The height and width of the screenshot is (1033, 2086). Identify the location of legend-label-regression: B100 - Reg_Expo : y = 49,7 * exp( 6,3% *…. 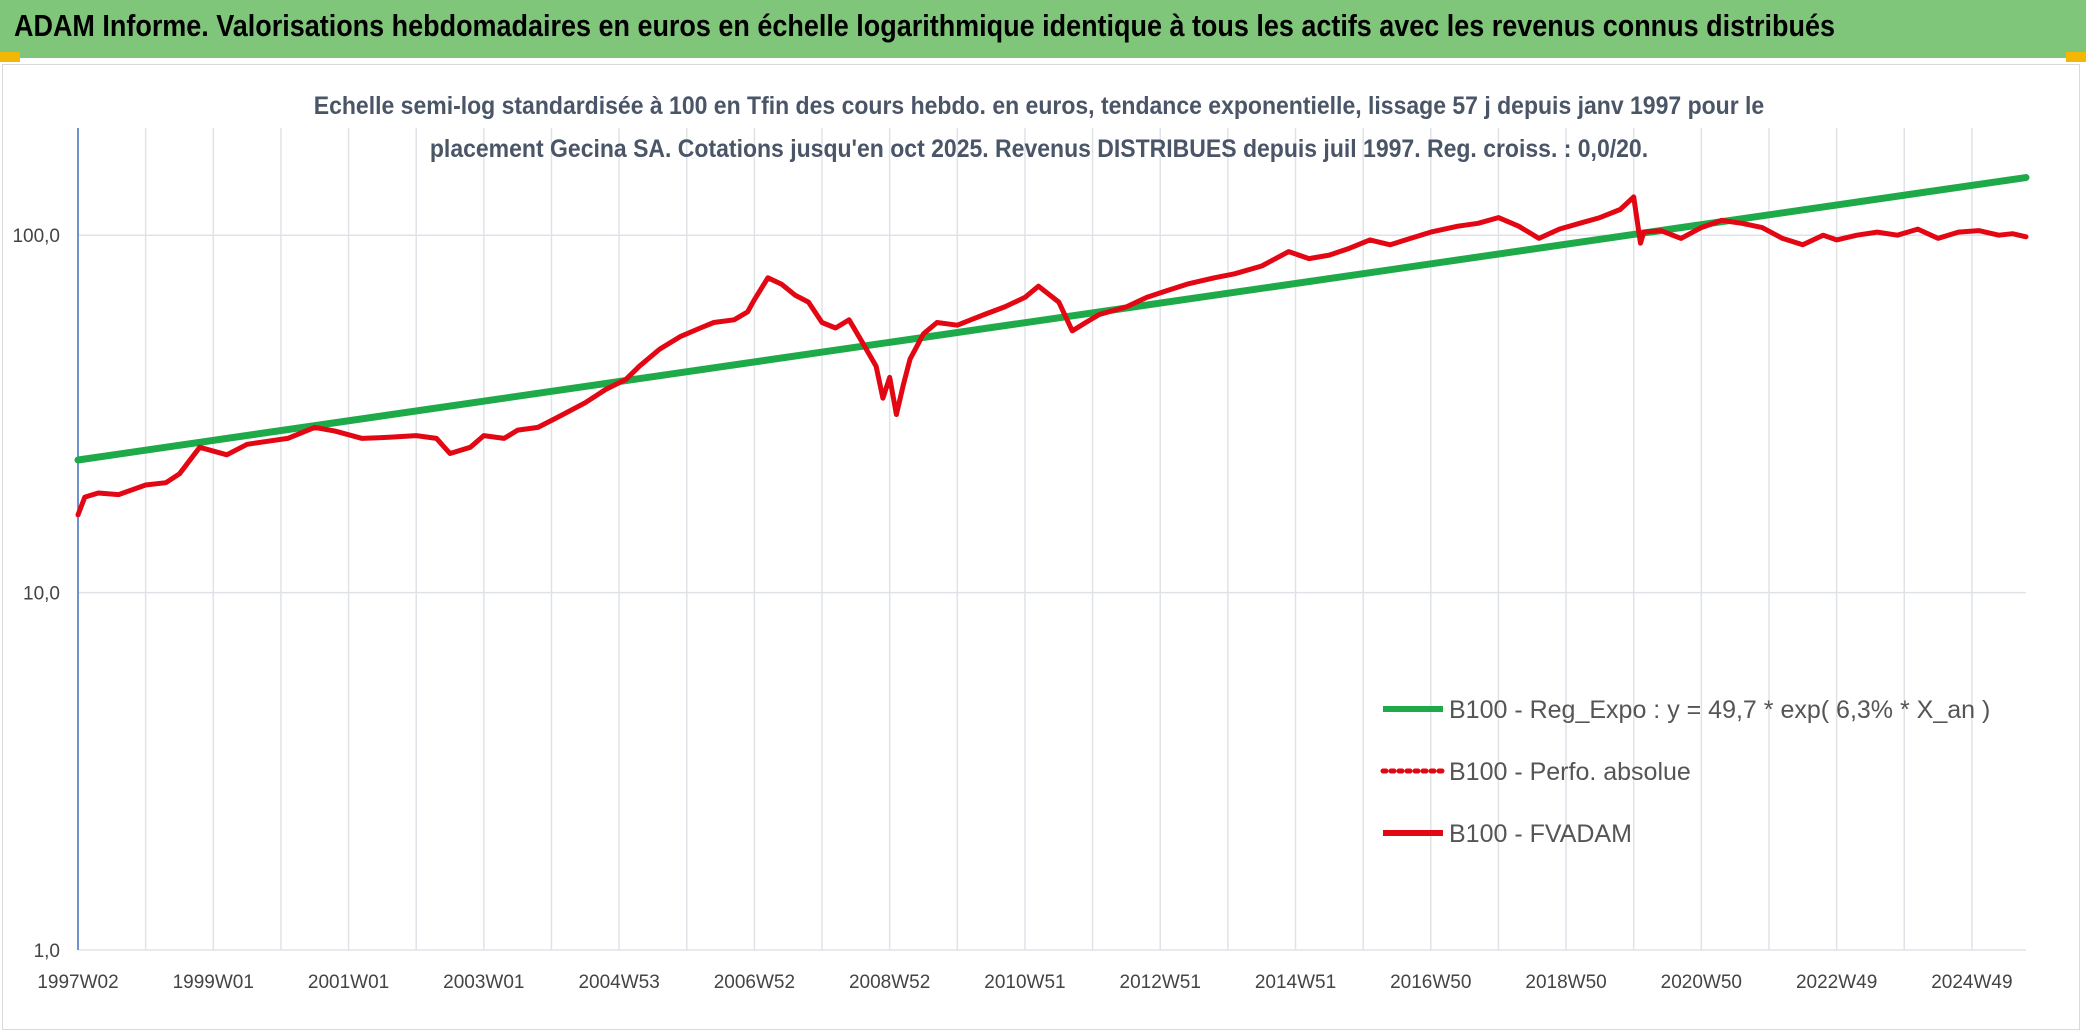
(1719, 710).